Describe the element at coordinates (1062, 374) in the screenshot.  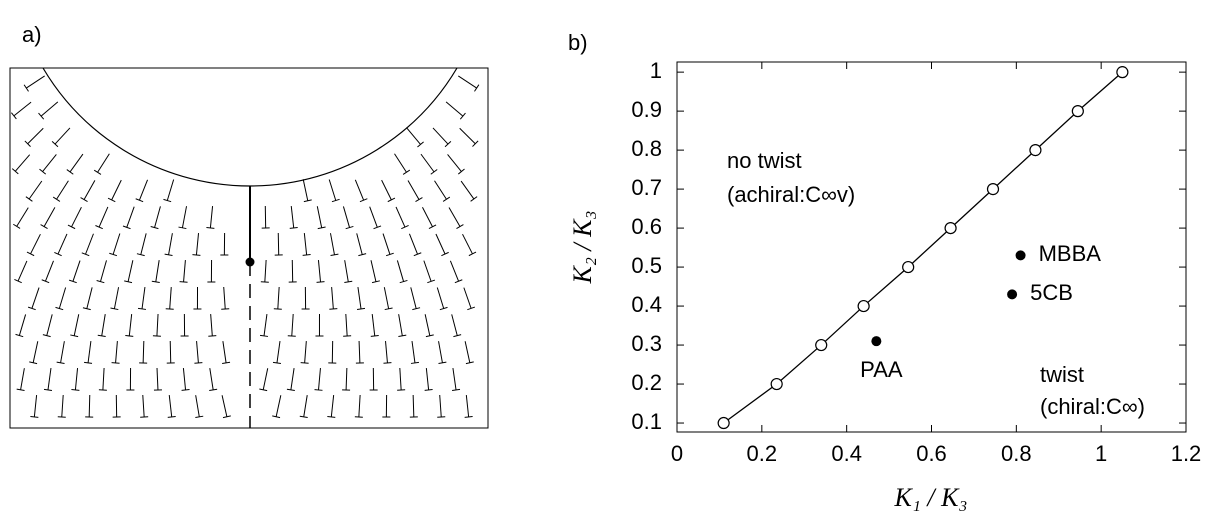
I see `annotation: twist` at that location.